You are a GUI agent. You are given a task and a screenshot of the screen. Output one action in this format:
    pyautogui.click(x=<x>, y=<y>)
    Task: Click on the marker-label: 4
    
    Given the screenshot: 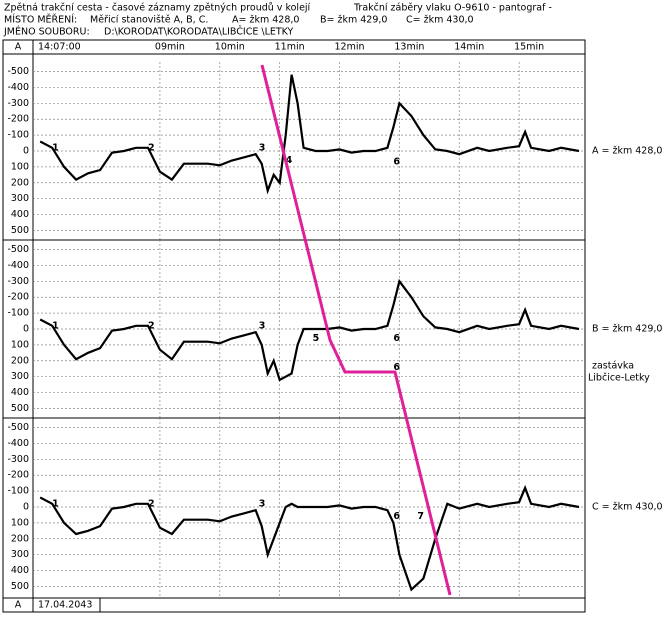 What is the action you would take?
    pyautogui.click(x=289, y=160)
    